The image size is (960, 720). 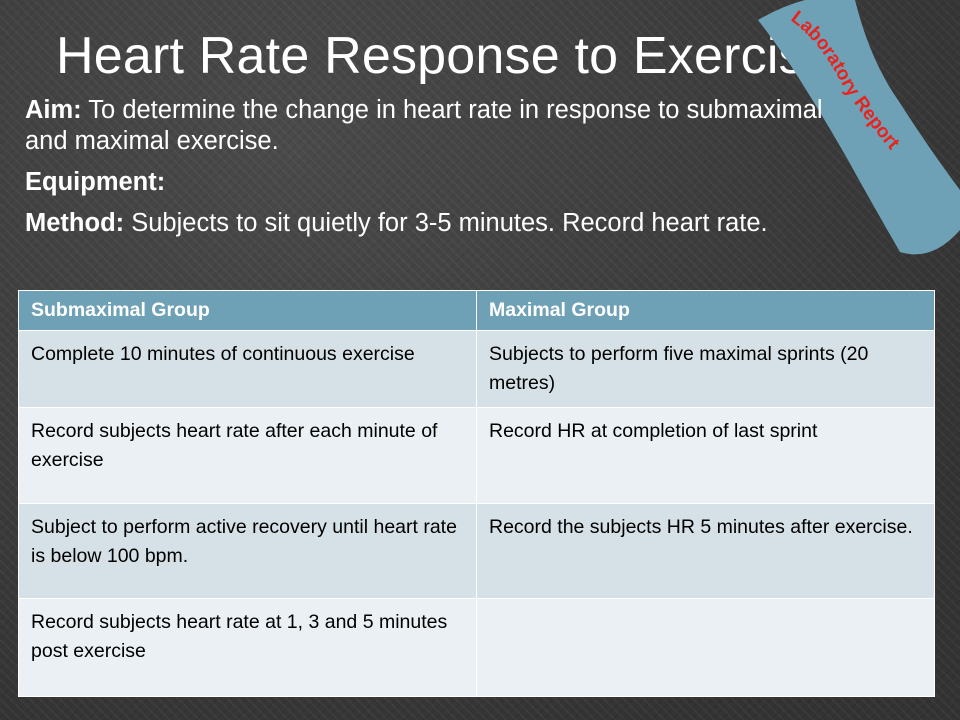 What do you see at coordinates (425, 182) in the screenshot?
I see `equipment-paragraph: Equipment:` at bounding box center [425, 182].